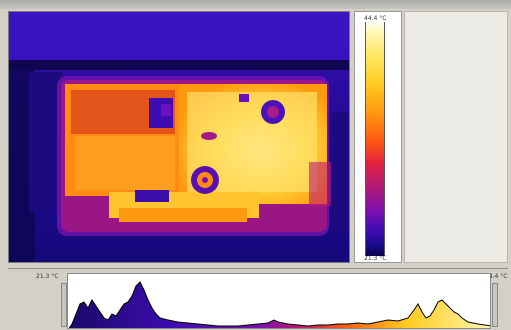  I want to click on temperature-color-bar, so click(375, 140).